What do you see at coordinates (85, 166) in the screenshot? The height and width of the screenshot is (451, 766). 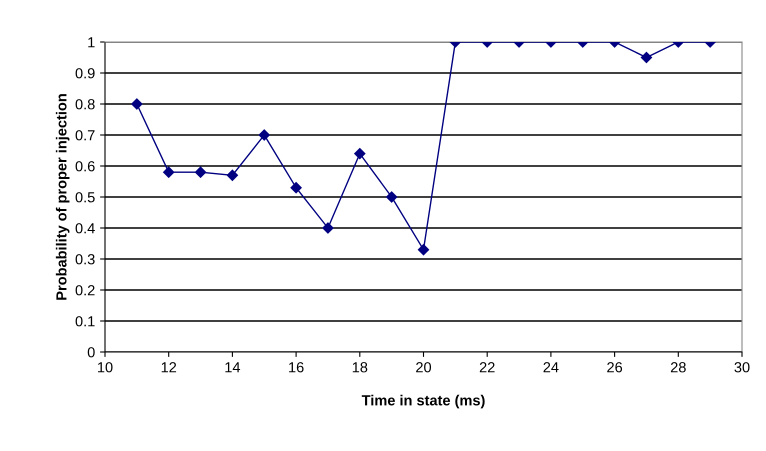 I see `y-tick-label: 0.6` at bounding box center [85, 166].